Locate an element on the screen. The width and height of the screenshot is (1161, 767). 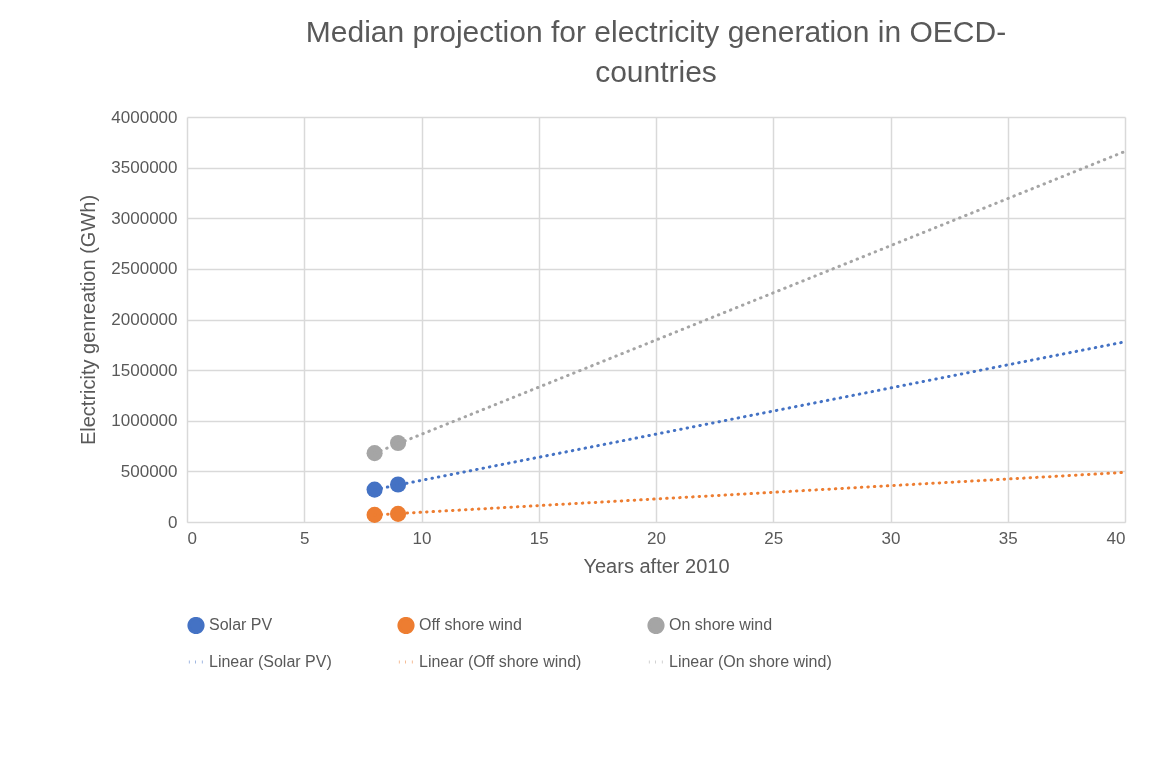
legend-label: Solar PV is located at coordinates (241, 625).